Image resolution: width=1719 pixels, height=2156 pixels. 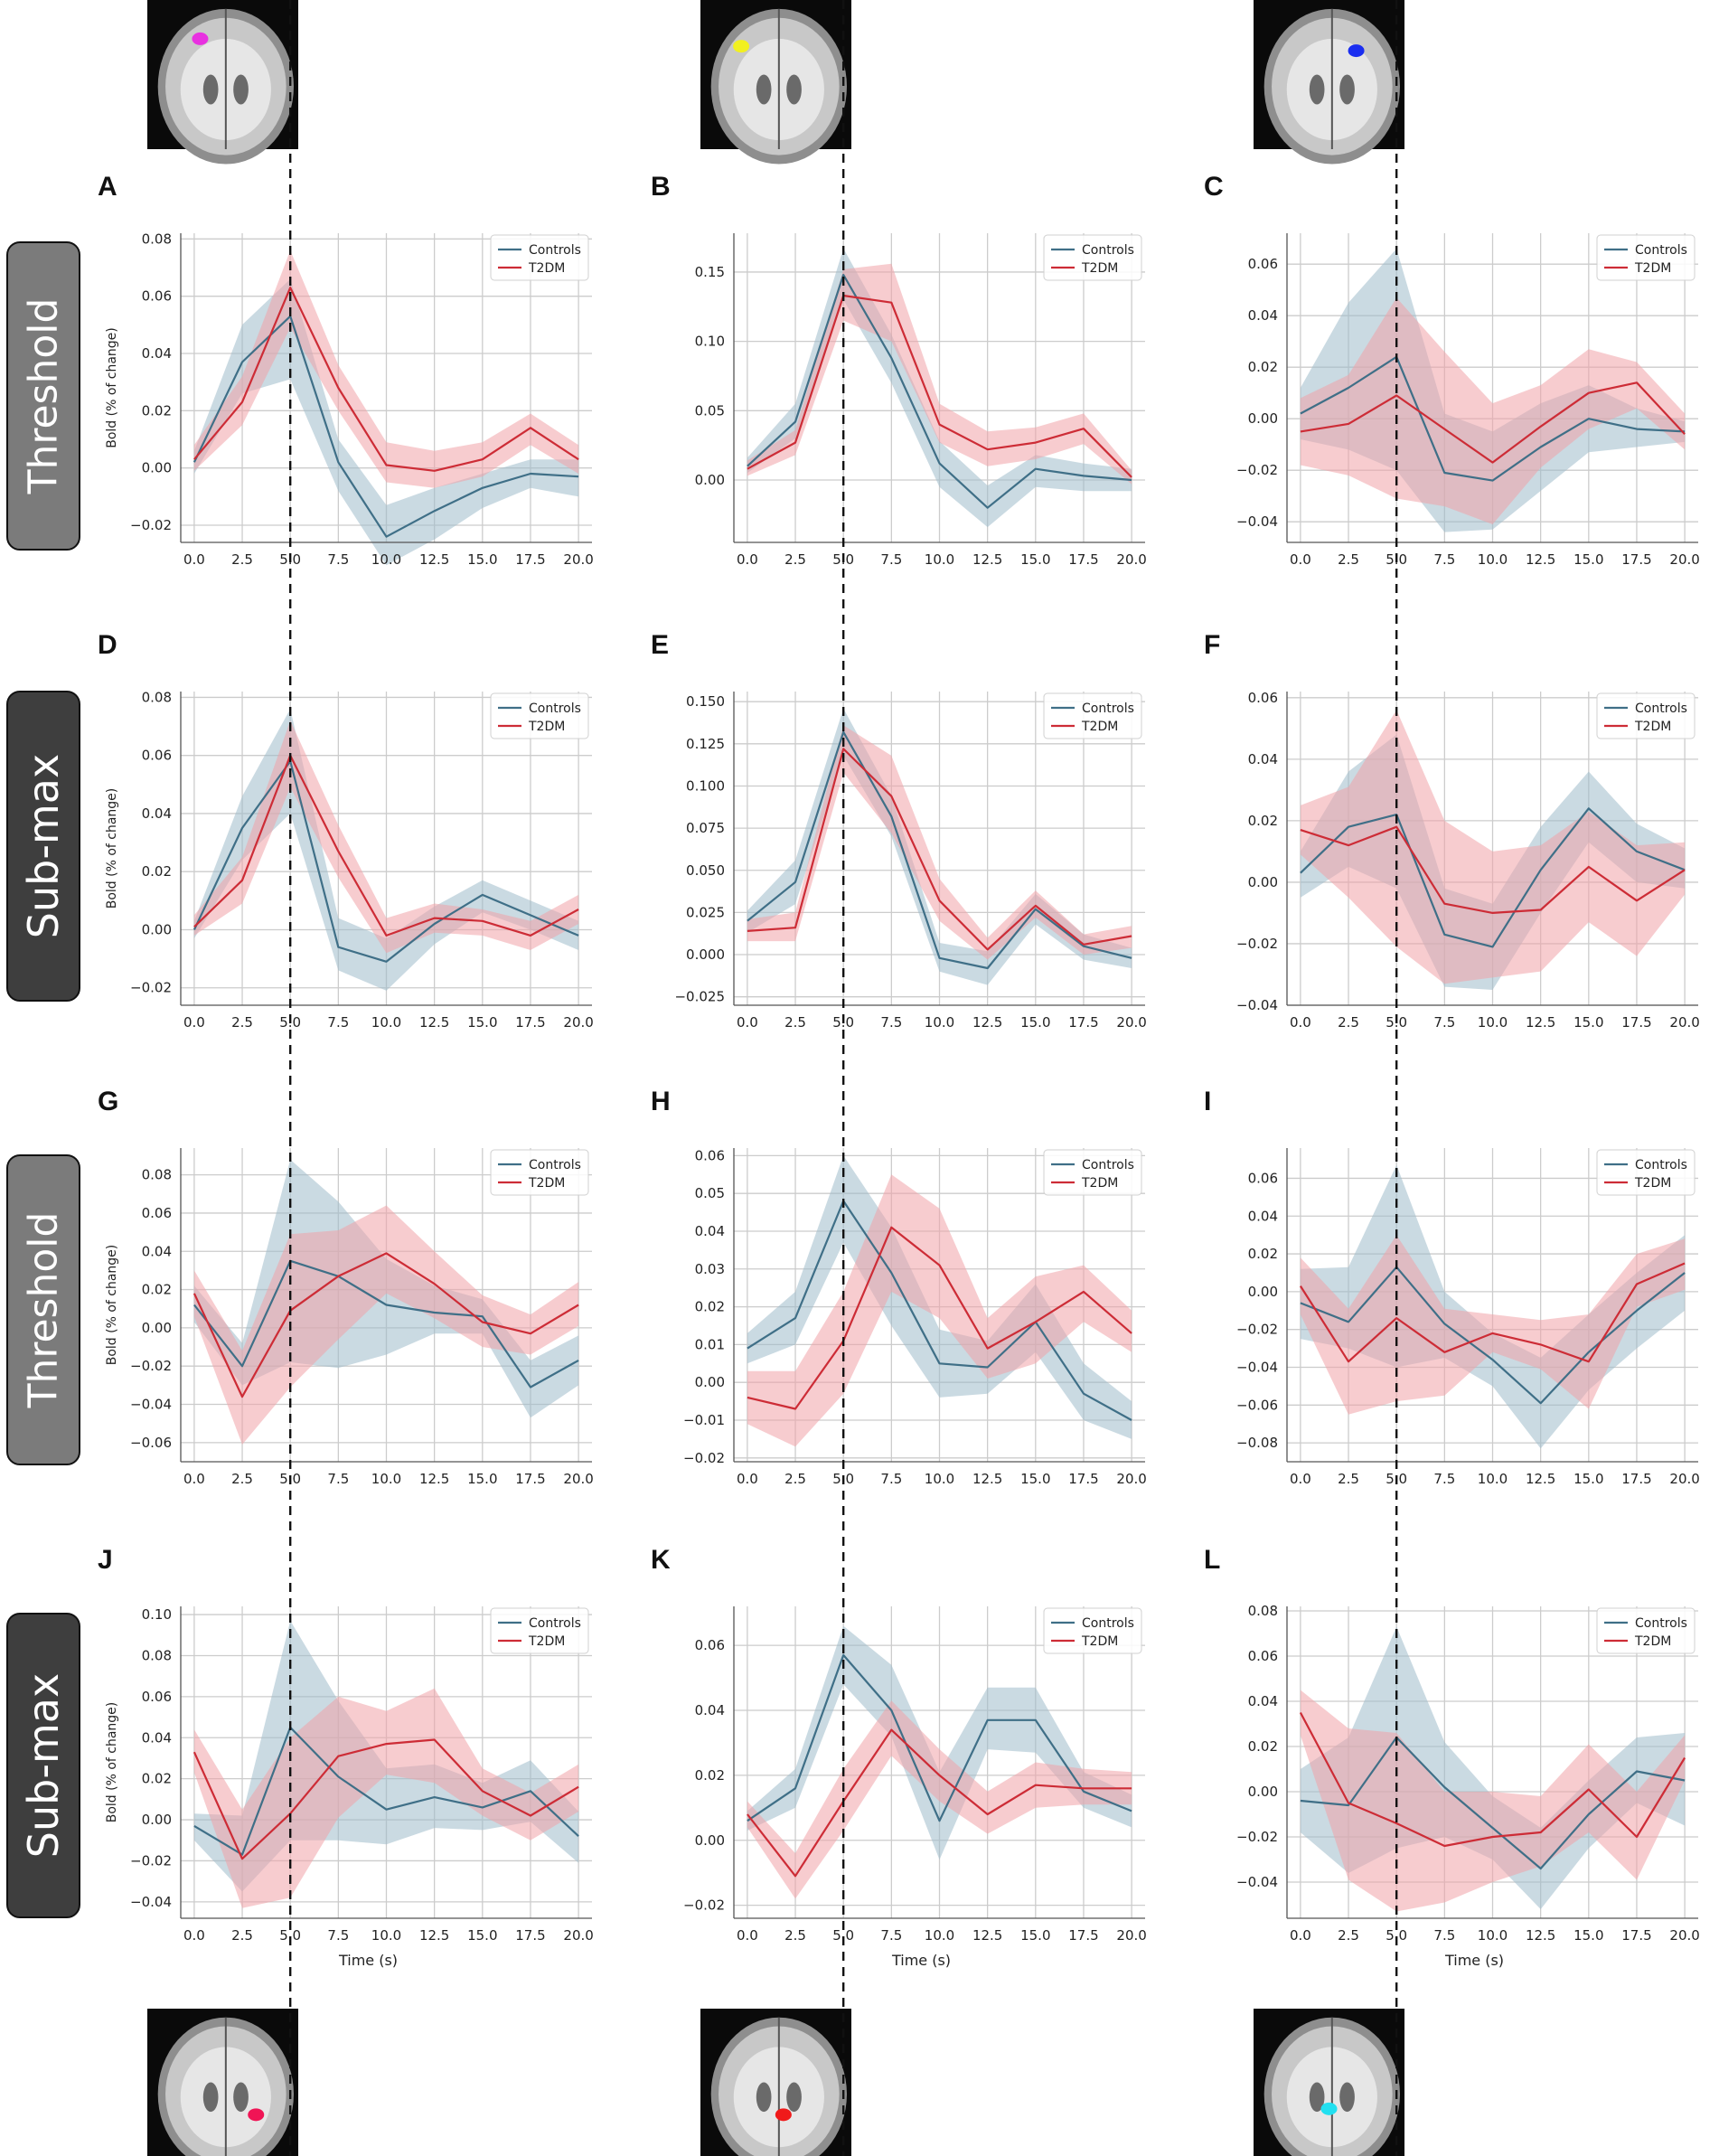 What do you see at coordinates (921, 1960) in the screenshot?
I see `x-axis-label: Time (s)` at bounding box center [921, 1960].